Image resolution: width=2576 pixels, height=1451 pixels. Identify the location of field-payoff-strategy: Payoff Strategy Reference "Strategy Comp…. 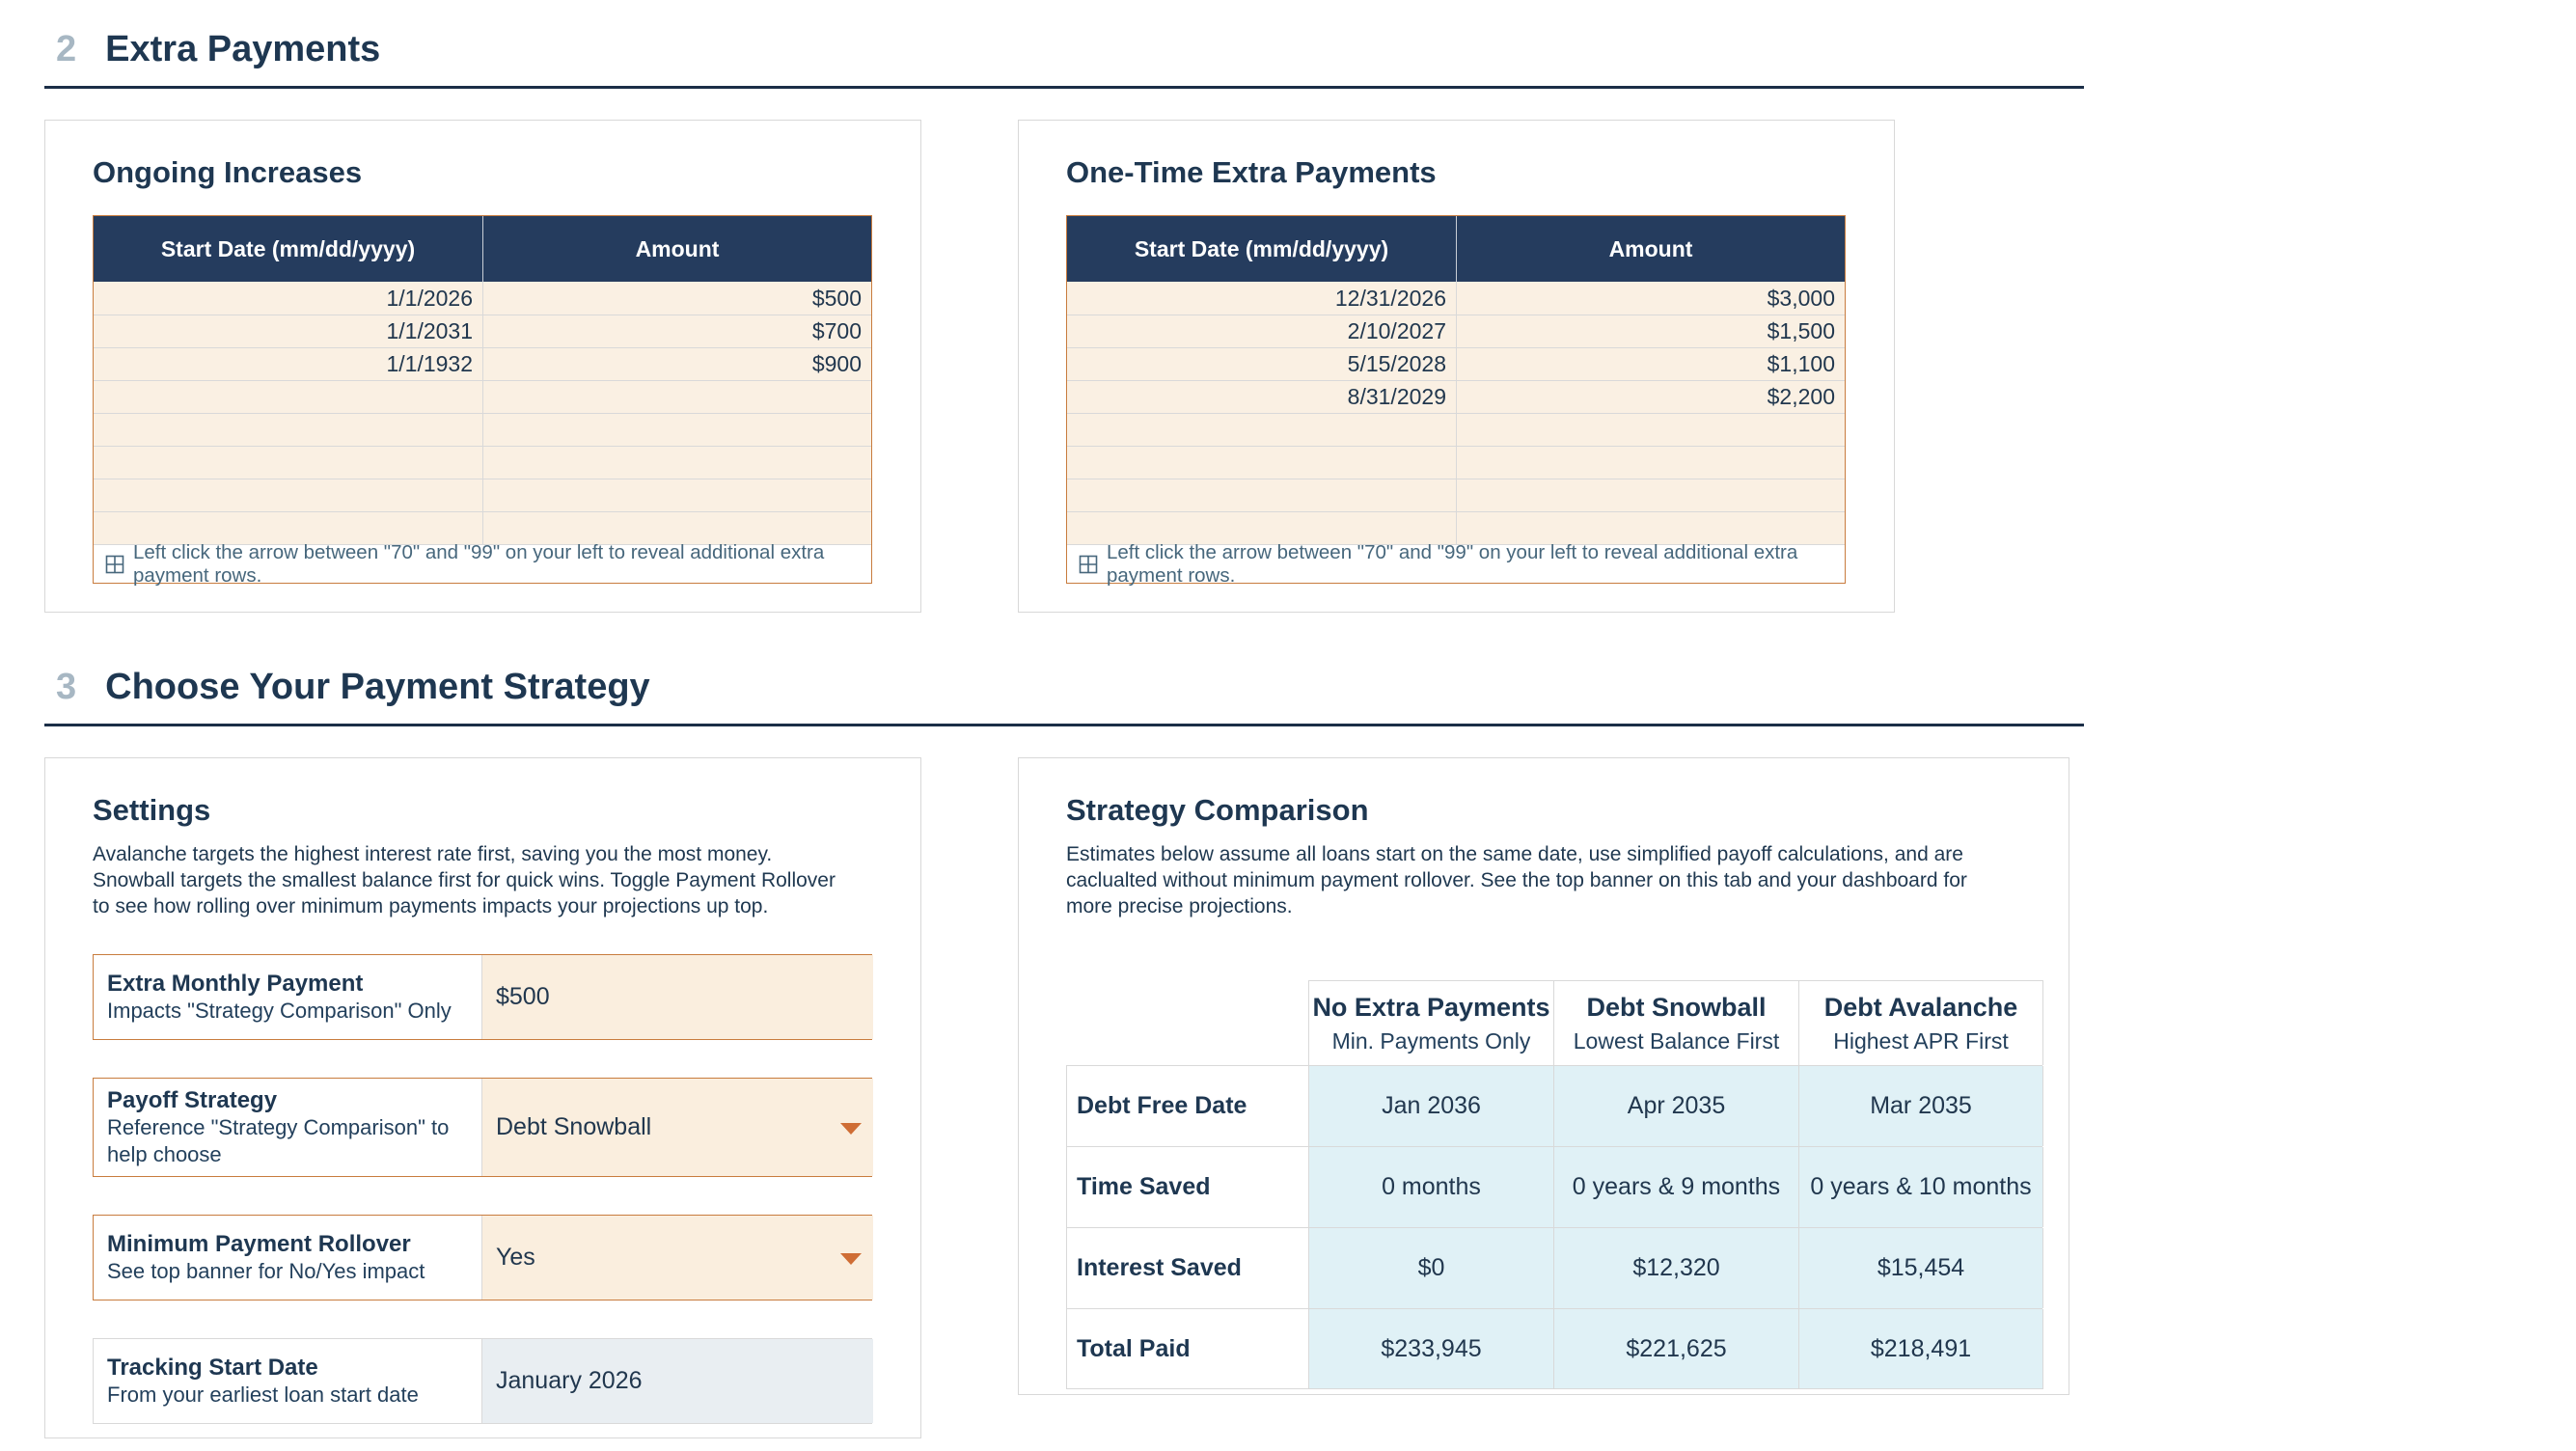
(483, 1127).